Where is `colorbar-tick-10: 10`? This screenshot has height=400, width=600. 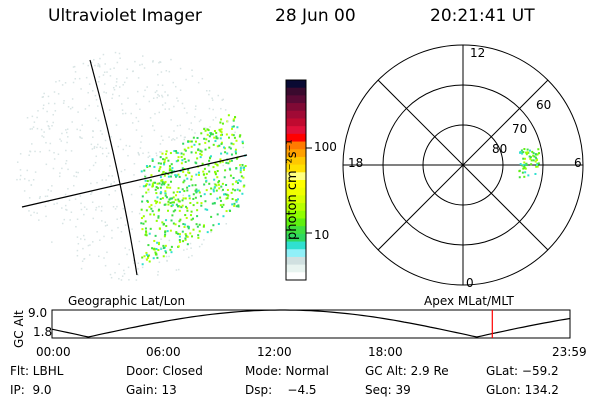 colorbar-tick-10: 10 is located at coordinates (322, 235).